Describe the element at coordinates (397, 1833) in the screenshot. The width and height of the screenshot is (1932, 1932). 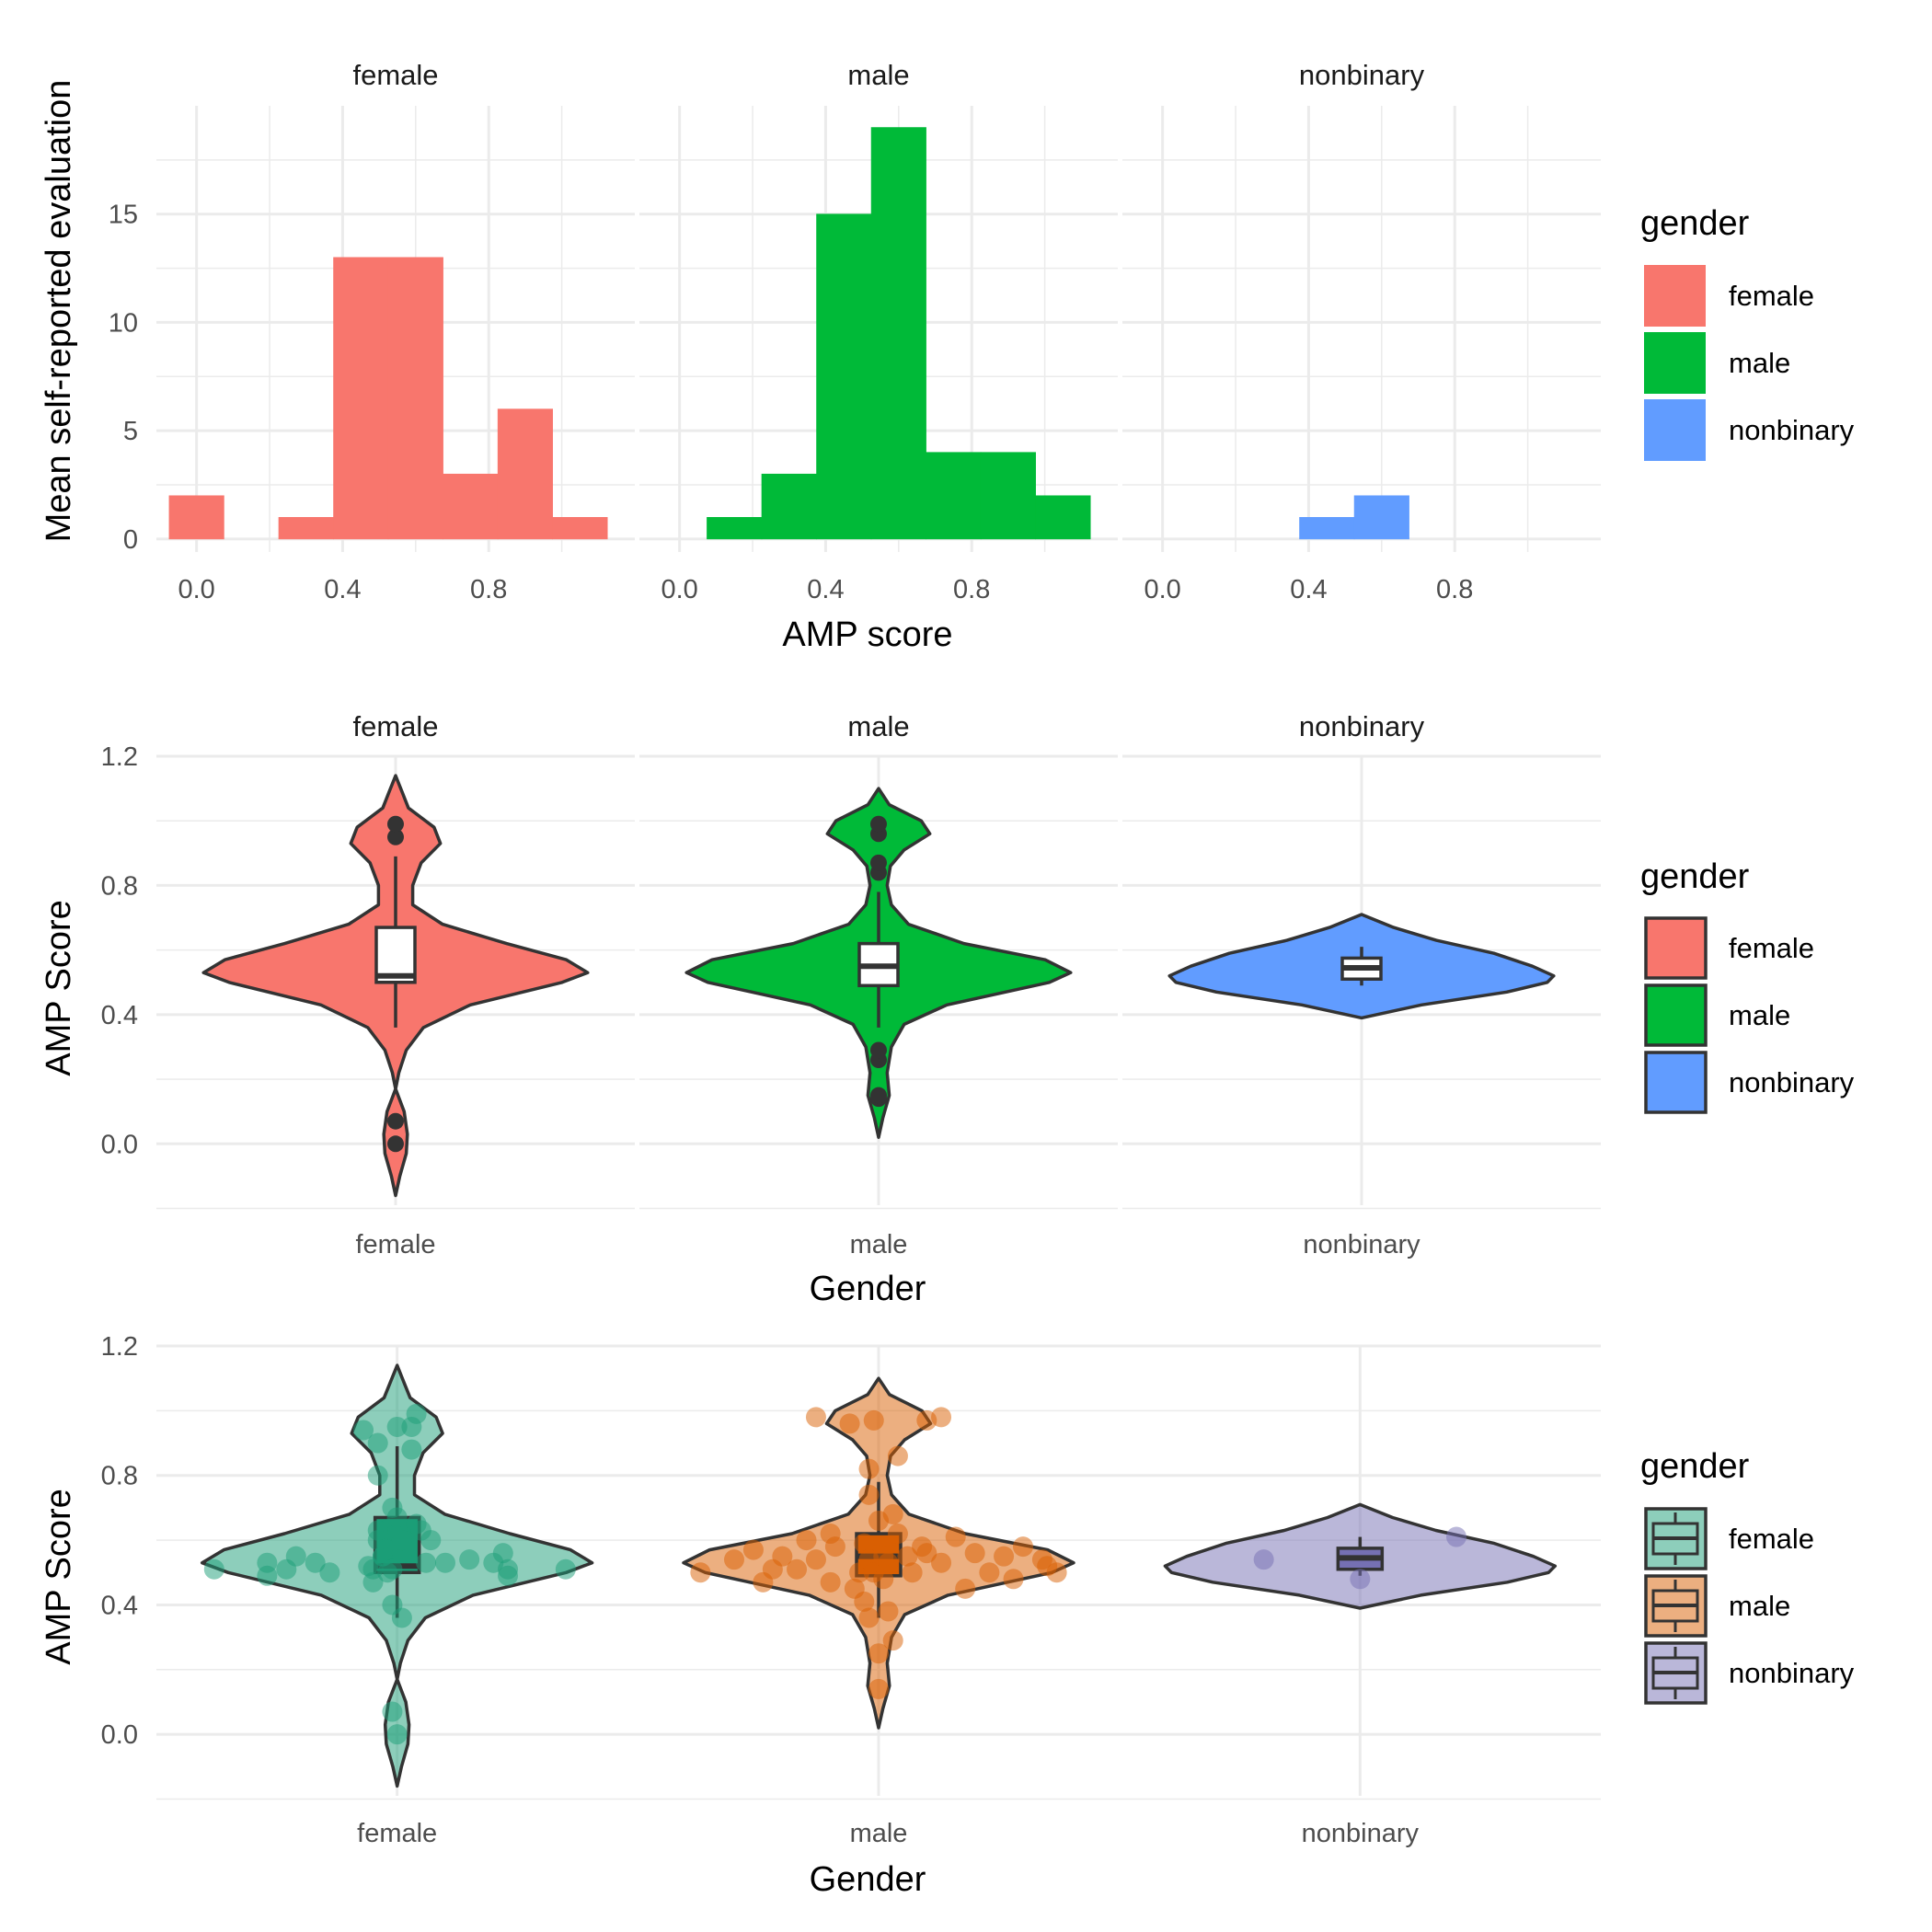
I see `jitter-x-tick-label: female` at that location.